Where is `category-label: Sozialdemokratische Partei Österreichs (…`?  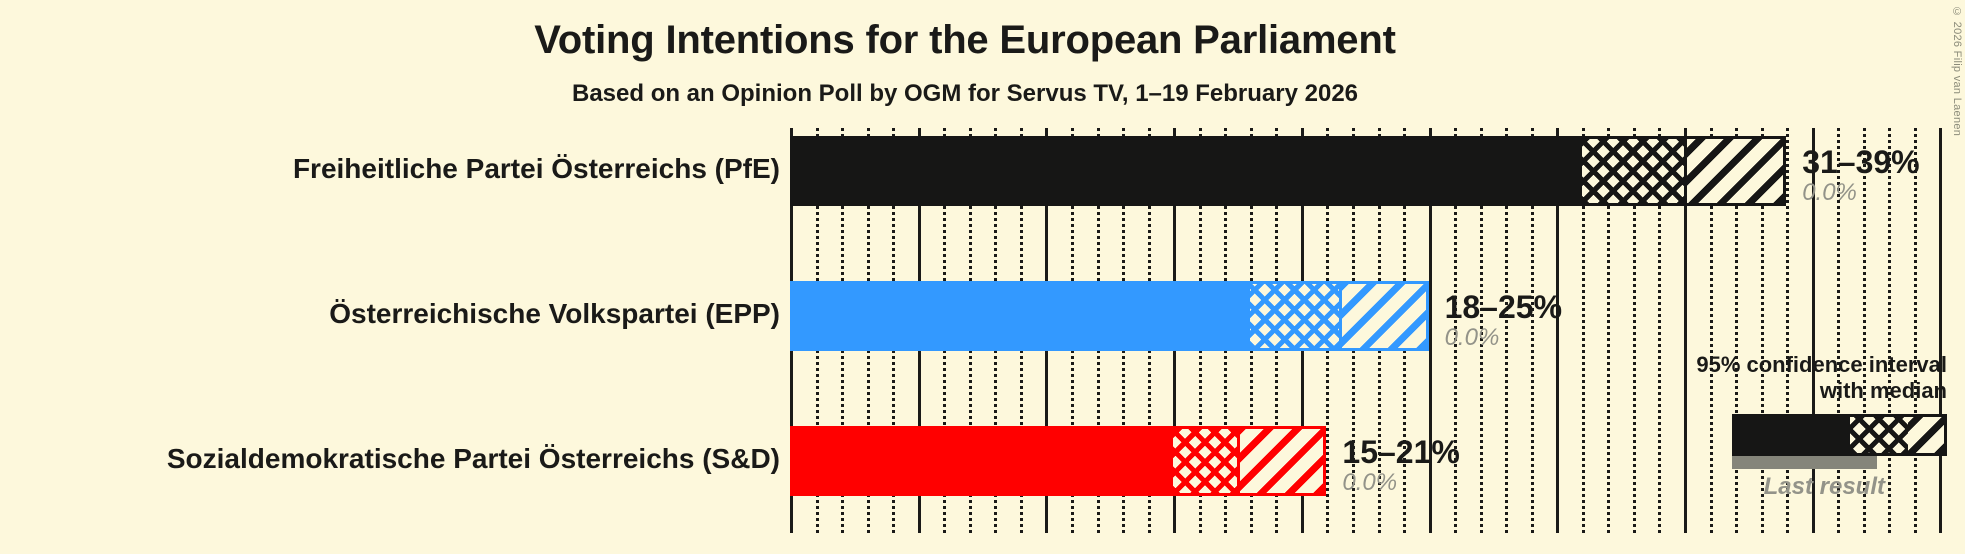 category-label: Sozialdemokratische Partei Österreichs (… is located at coordinates (473, 458).